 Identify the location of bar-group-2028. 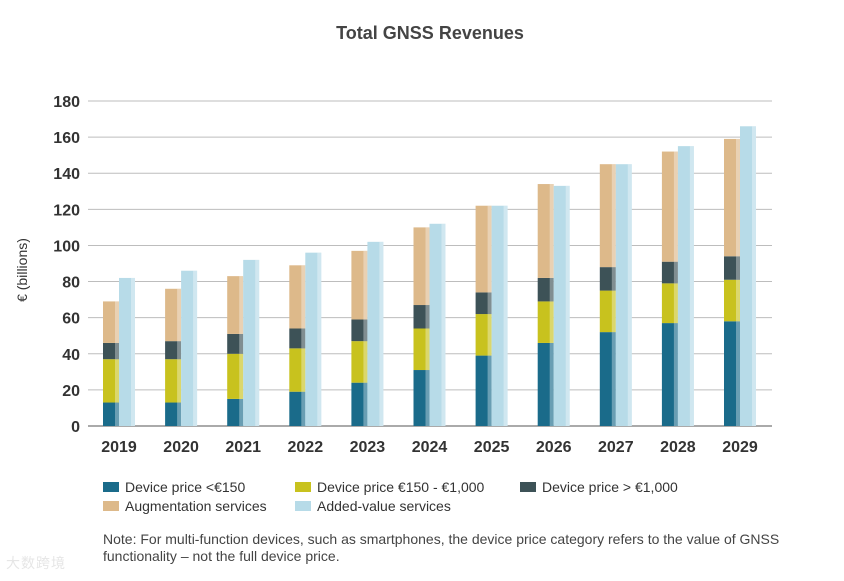
(677, 286).